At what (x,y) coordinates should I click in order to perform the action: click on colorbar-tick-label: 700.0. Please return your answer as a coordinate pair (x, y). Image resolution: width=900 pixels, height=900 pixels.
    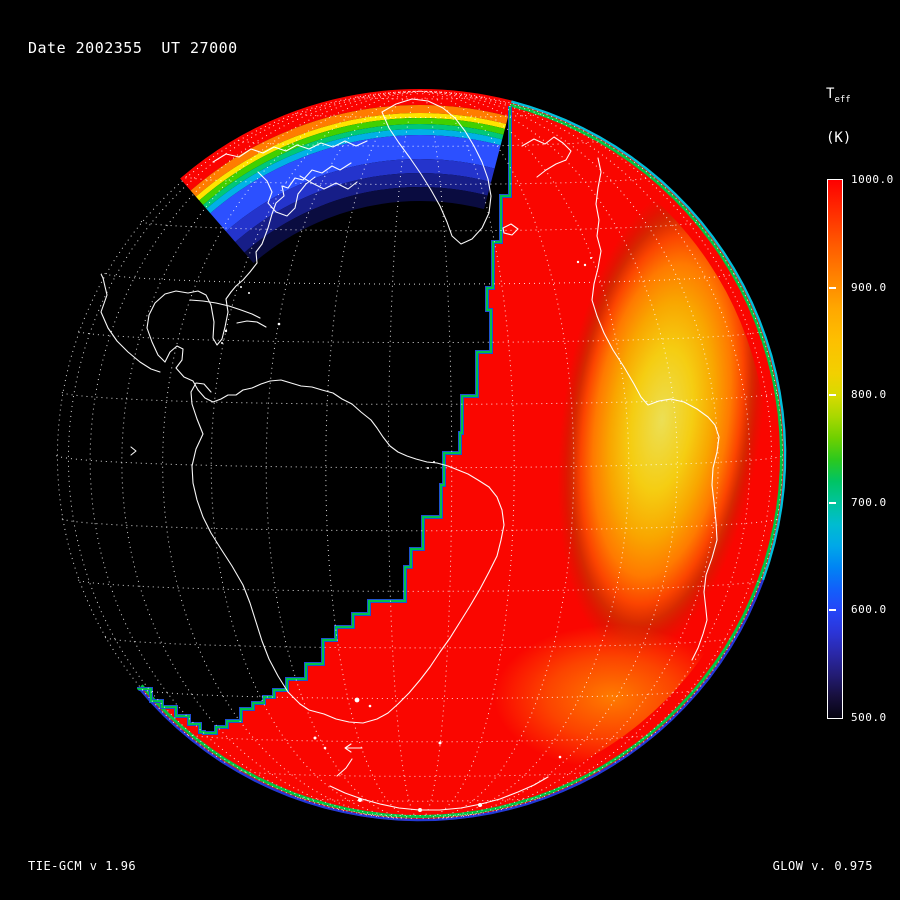
    Looking at the image, I should click on (869, 503).